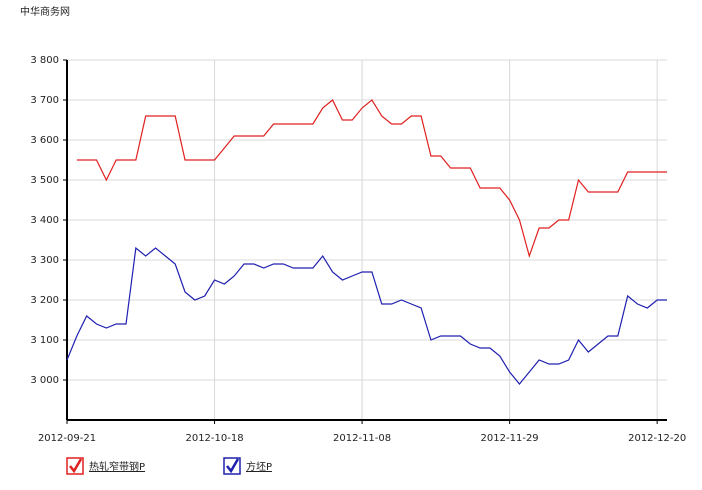 The width and height of the screenshot is (702, 490). What do you see at coordinates (117, 466) in the screenshot?
I see `legend-label: 热轧窄带钢P` at bounding box center [117, 466].